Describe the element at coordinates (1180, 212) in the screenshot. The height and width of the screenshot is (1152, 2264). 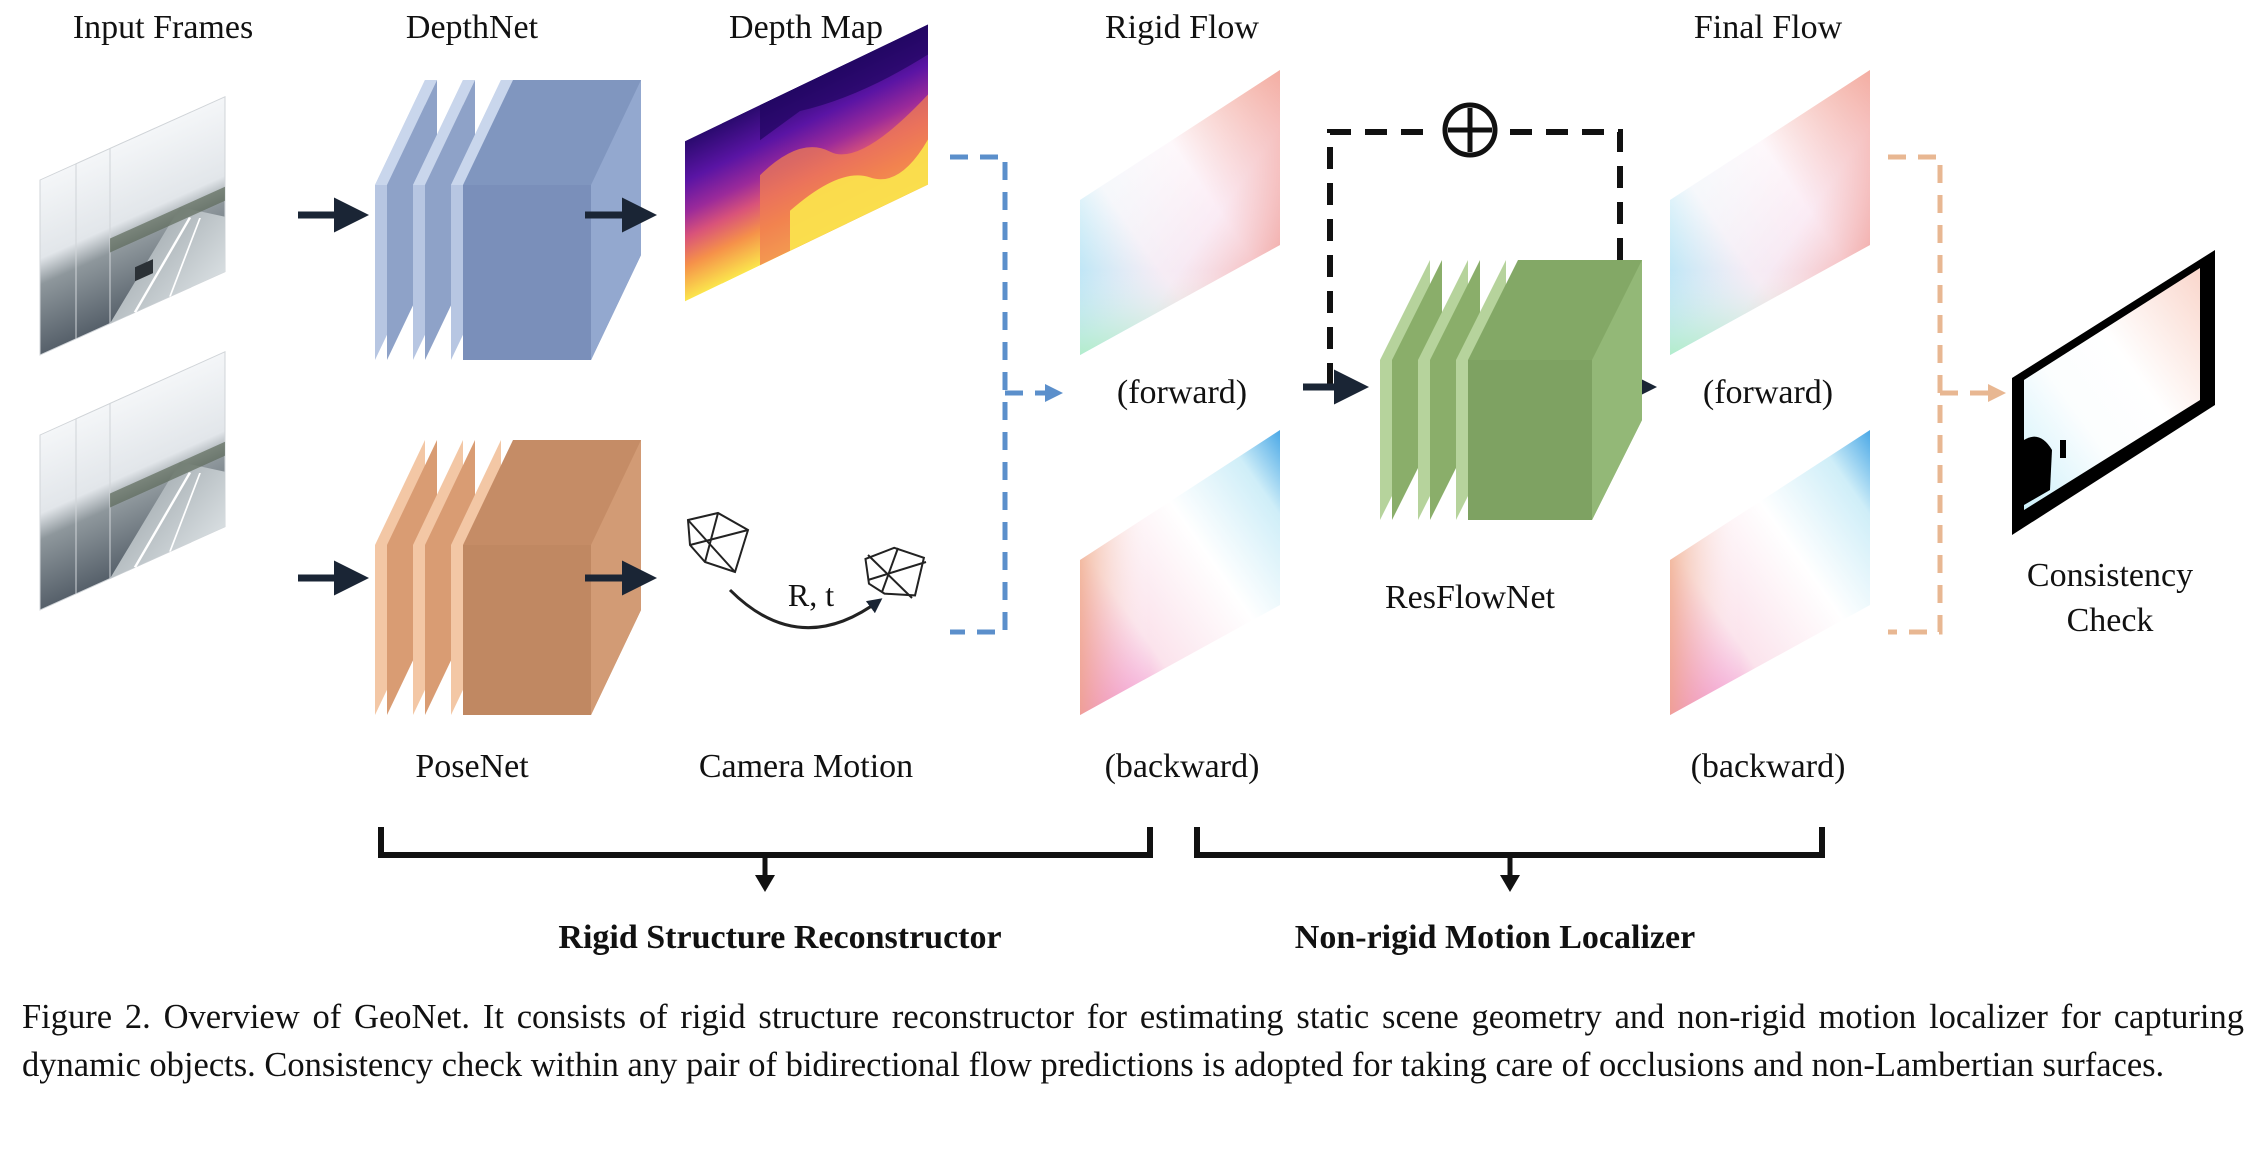
I see `rigid-flow-forward` at that location.